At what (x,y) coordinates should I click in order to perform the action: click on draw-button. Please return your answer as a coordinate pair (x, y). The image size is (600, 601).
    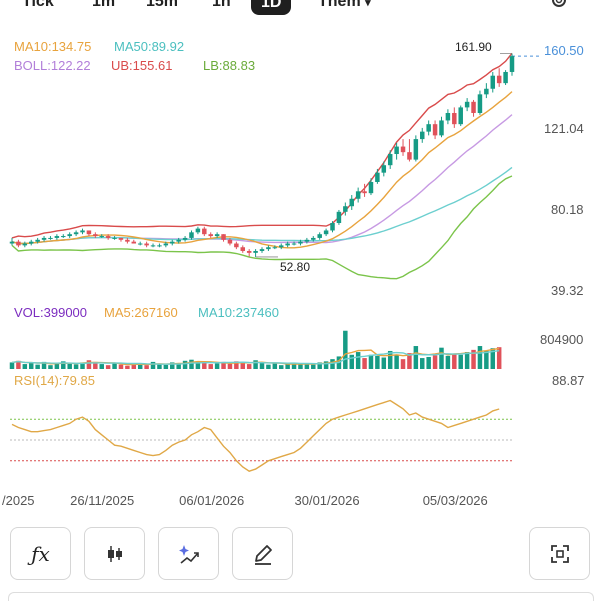
    Looking at the image, I should click on (262, 553).